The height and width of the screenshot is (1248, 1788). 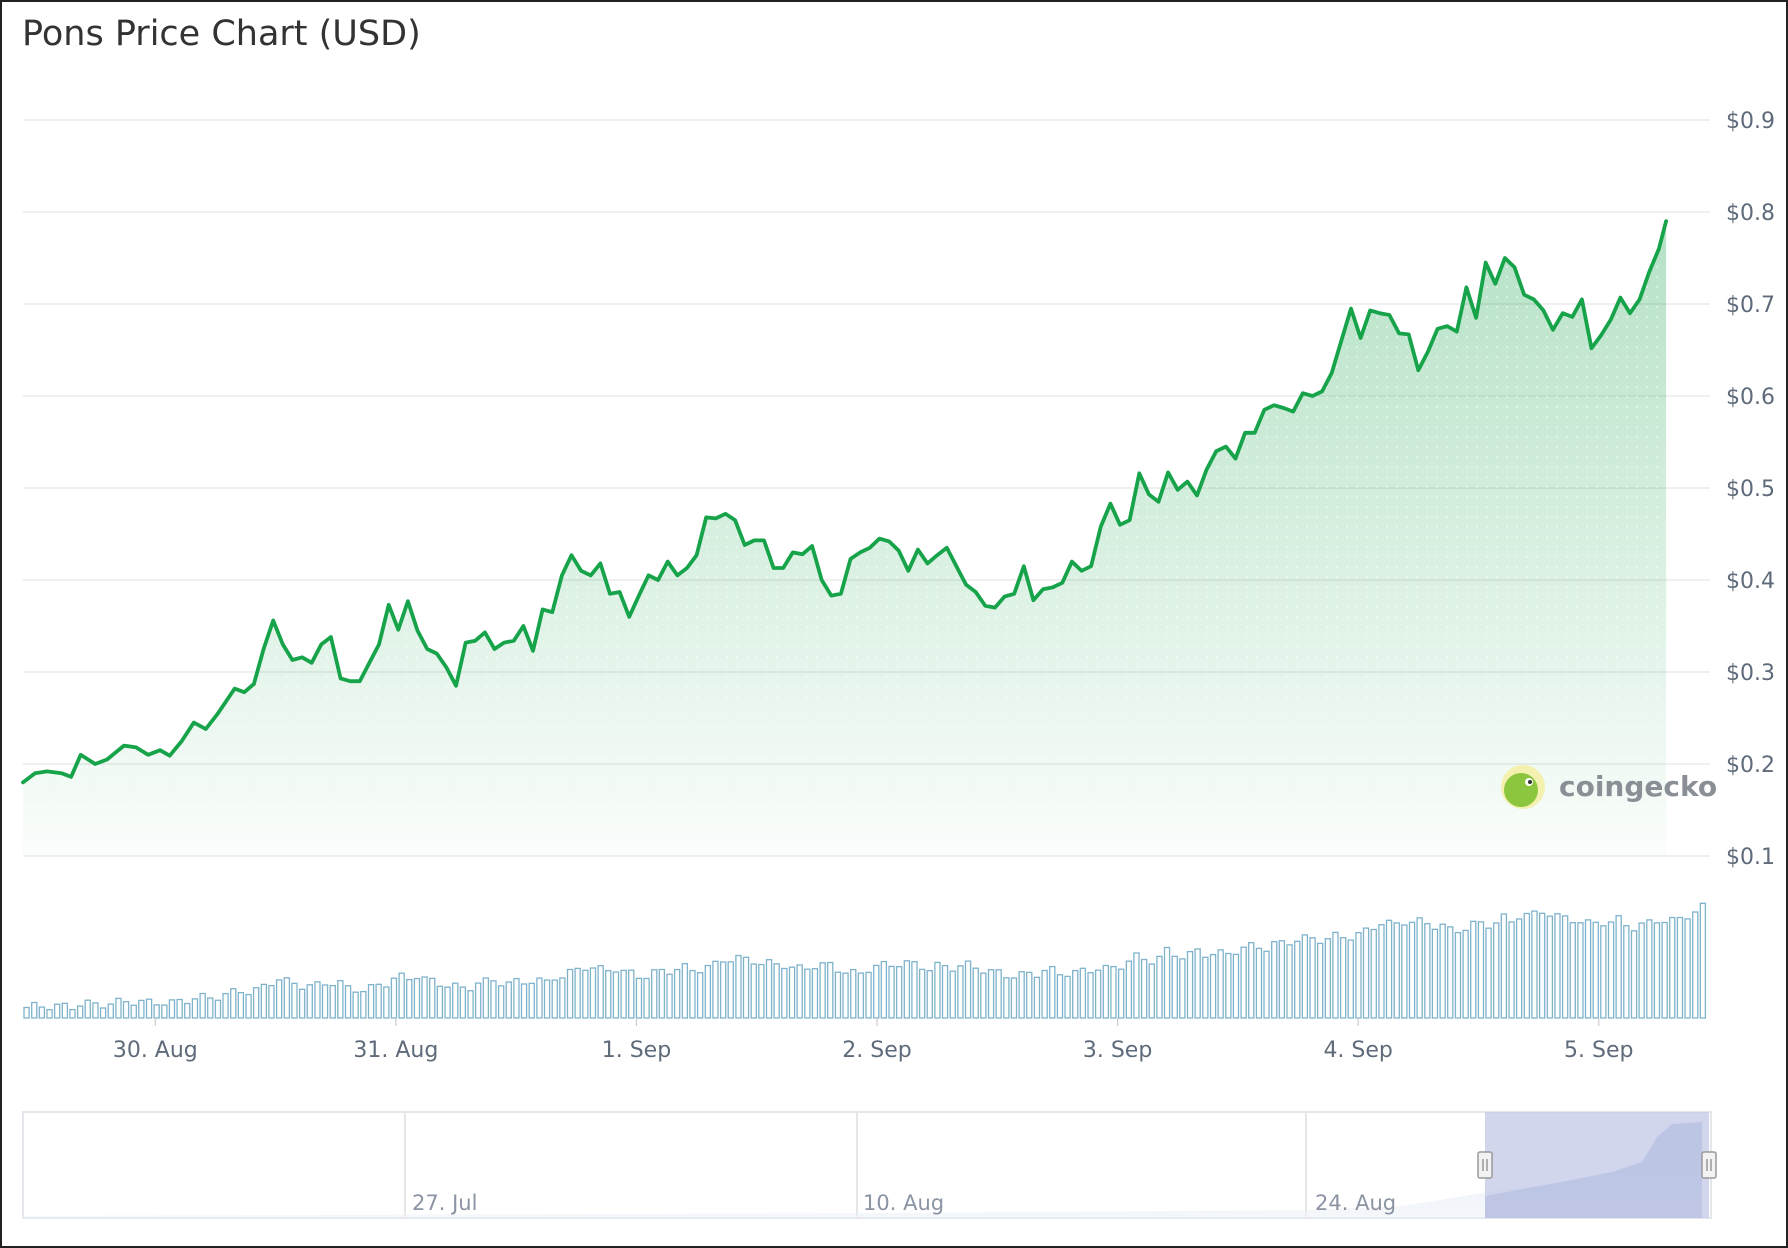 I want to click on y-tick-label: $0.1, so click(x=1750, y=857).